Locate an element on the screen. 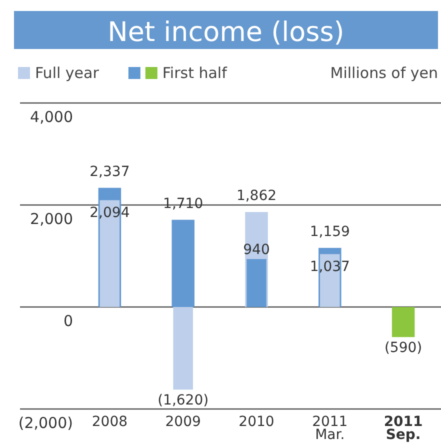 The width and height of the screenshot is (441, 445). x-tick-label: 2011 Sep. is located at coordinates (403, 428).